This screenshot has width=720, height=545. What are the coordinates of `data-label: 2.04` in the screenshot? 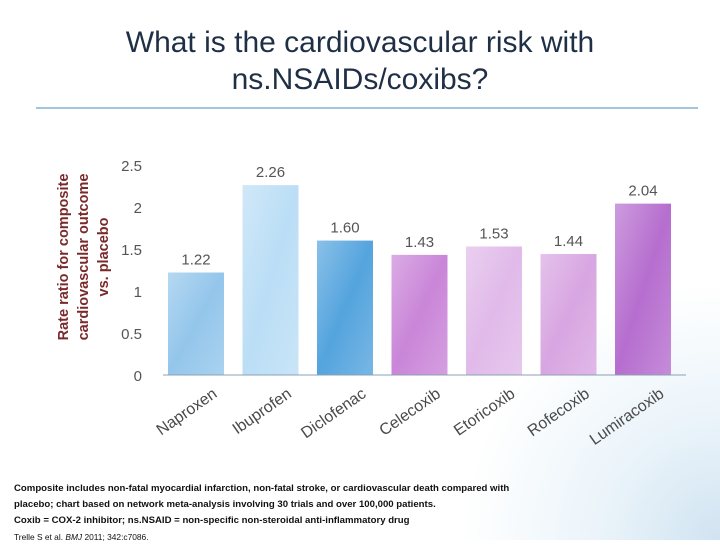 It's located at (642, 191).